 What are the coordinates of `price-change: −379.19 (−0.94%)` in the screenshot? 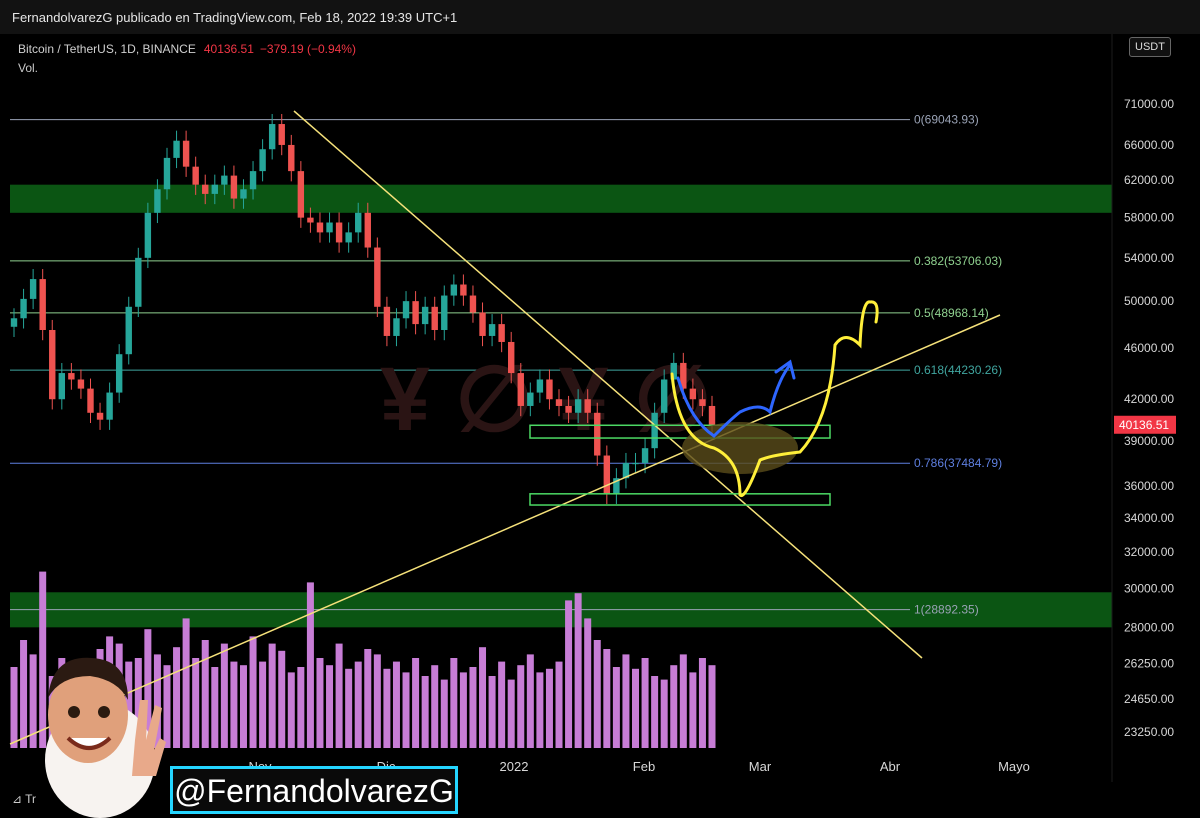 It's located at (307, 49).